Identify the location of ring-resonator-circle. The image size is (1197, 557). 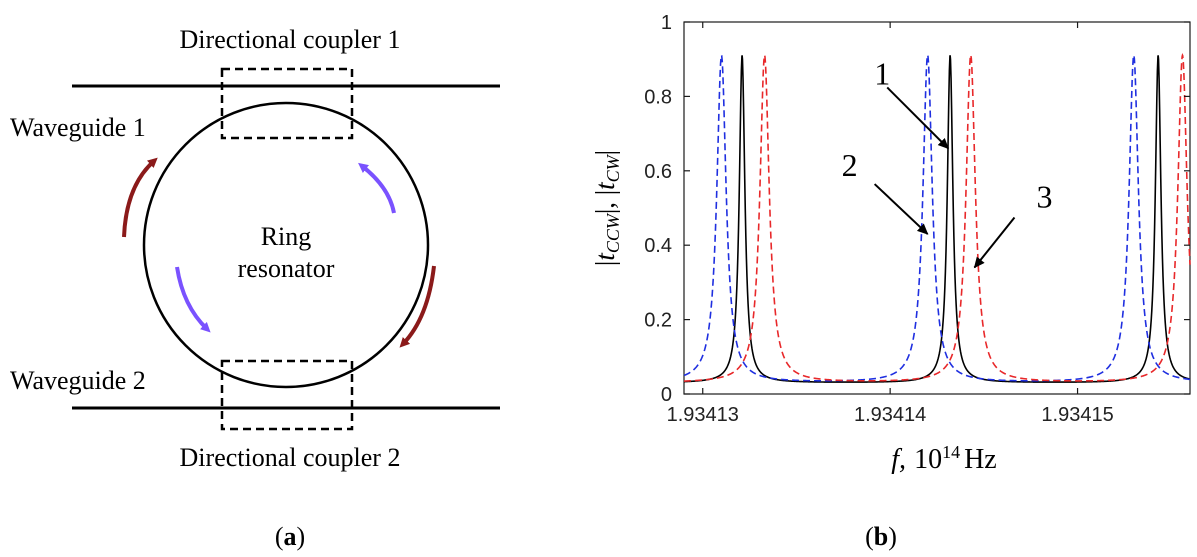
(286, 245).